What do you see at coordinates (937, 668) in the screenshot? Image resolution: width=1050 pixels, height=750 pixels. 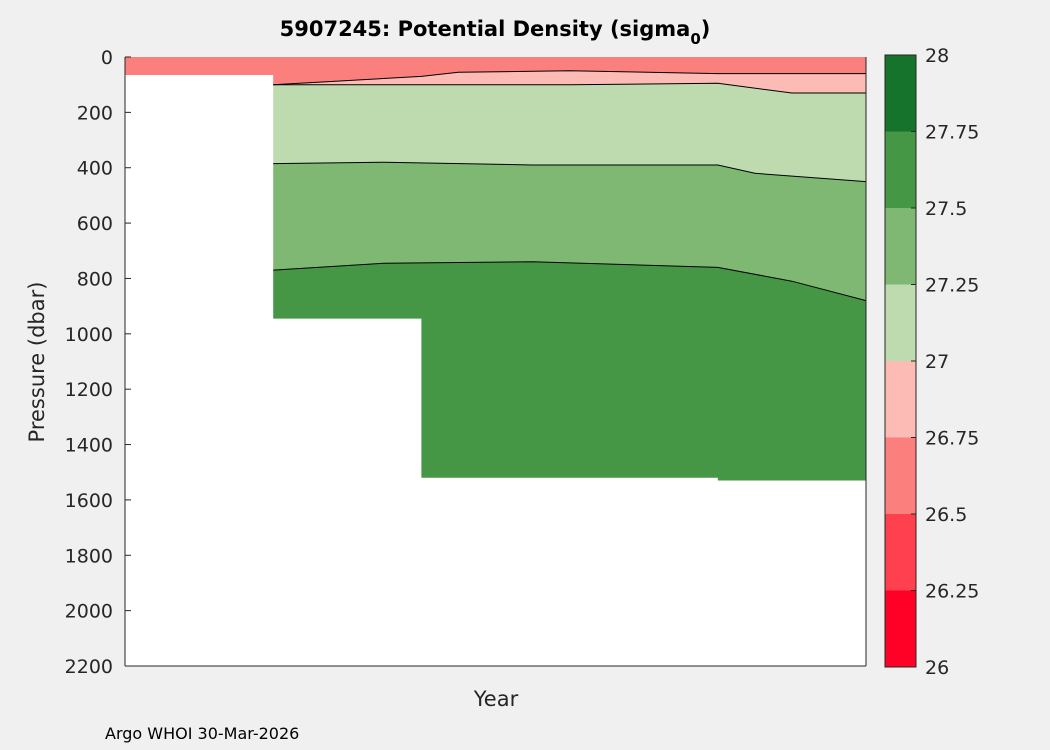 I see `colorbar-tick-label: 26` at bounding box center [937, 668].